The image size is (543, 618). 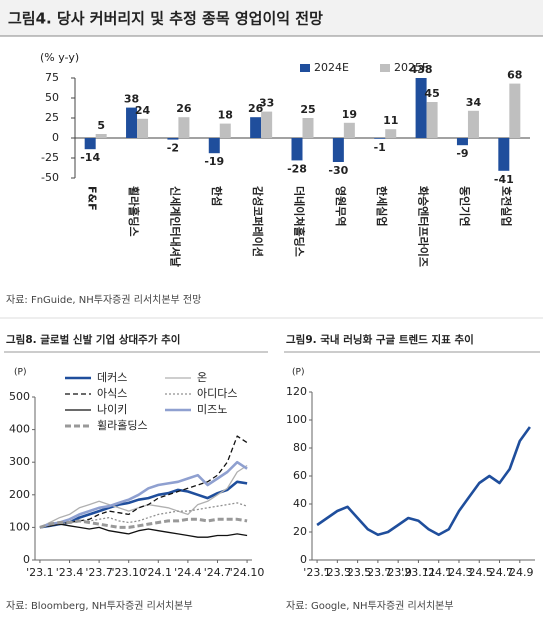 I want to click on value-label: -41, so click(x=504, y=179).